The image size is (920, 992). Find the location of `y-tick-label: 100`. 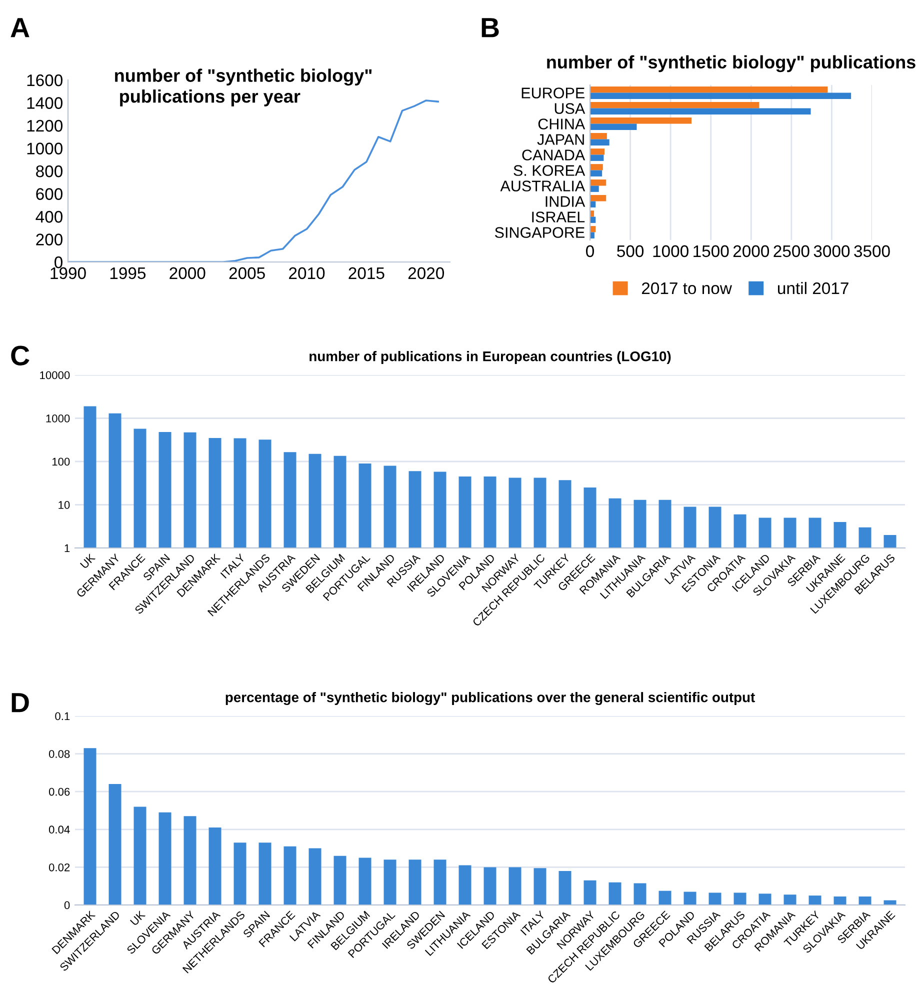

y-tick-label: 100 is located at coordinates (61, 462).